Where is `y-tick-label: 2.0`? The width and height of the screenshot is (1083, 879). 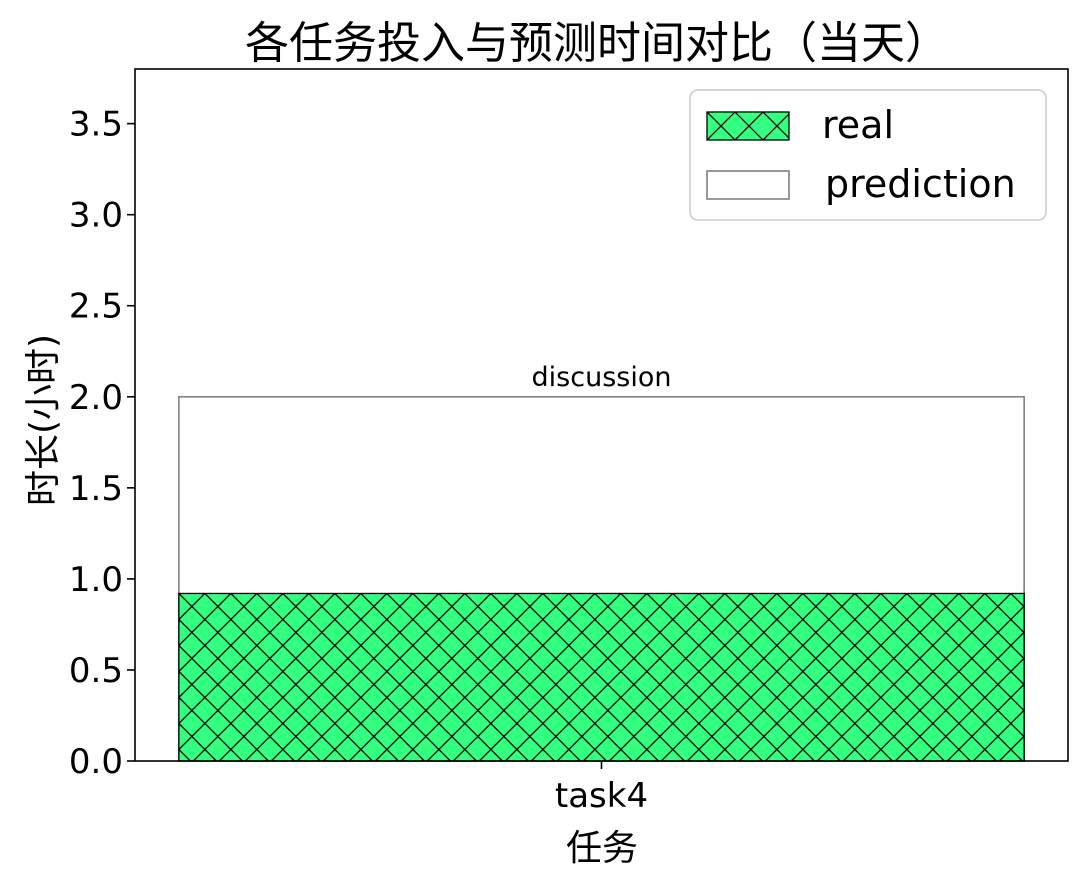 y-tick-label: 2.0 is located at coordinates (96, 398).